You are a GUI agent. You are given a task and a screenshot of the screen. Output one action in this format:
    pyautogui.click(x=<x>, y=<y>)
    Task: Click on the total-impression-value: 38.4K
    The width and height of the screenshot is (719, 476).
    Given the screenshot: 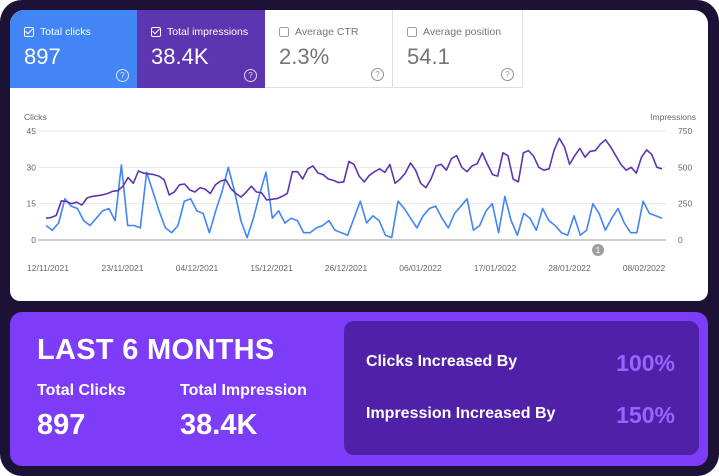 What is the action you would take?
    pyautogui.click(x=219, y=425)
    